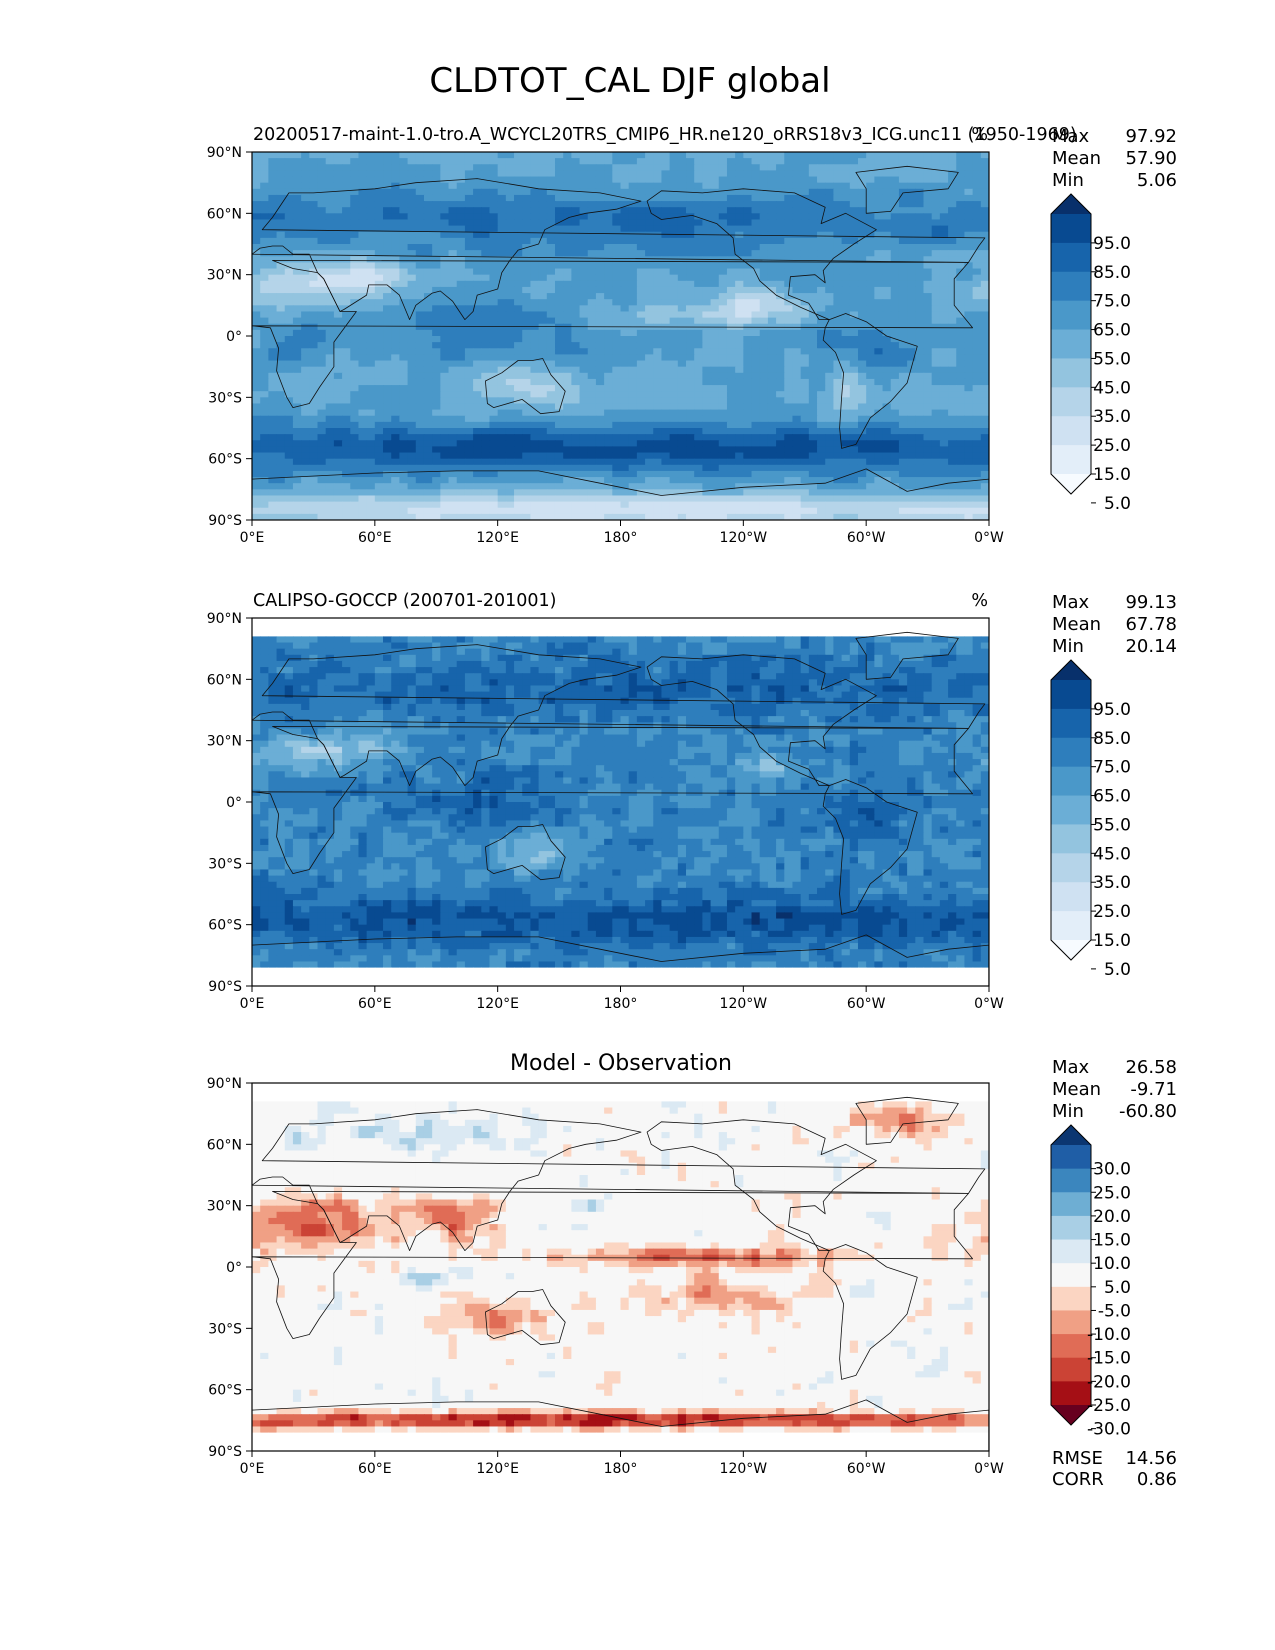  I want to click on stat-value: 14.56, so click(1151, 1458).